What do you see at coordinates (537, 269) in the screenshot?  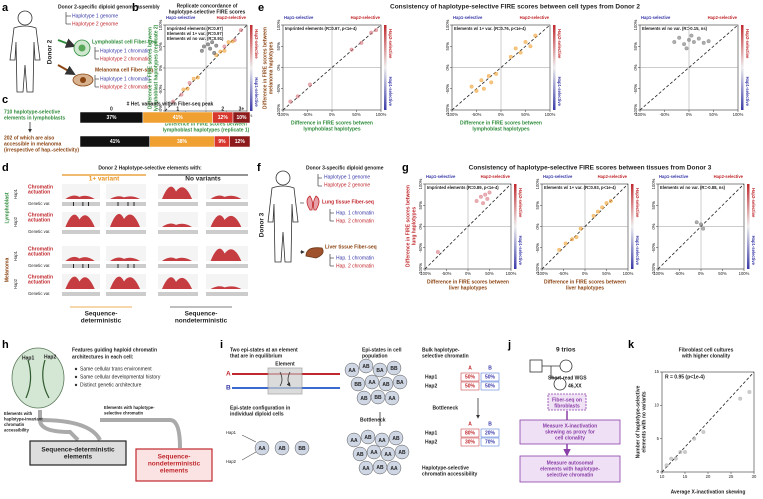 I see `label: -100%` at bounding box center [537, 269].